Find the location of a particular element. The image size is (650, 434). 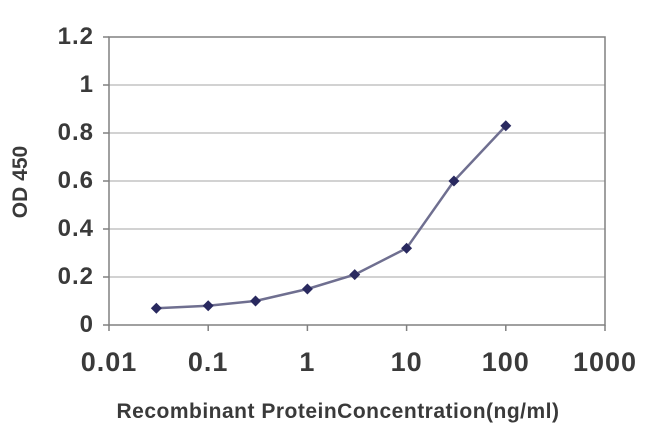

y-tick-label: 0 is located at coordinates (86, 324).